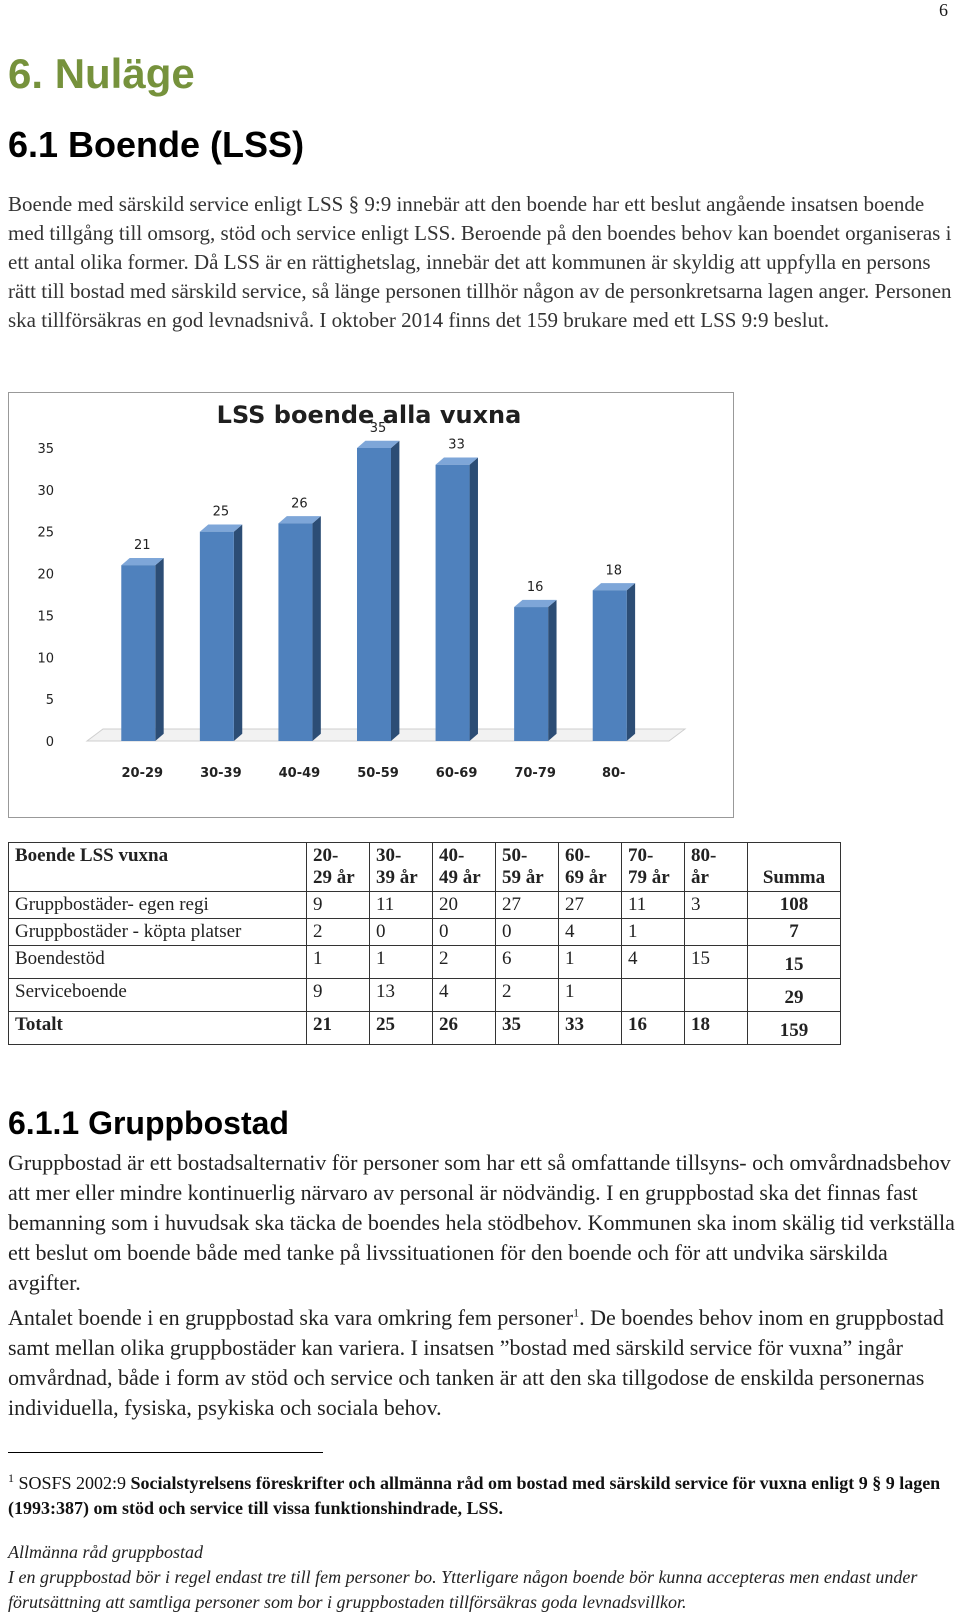  I want to click on y-tick-label: 5, so click(50, 700).